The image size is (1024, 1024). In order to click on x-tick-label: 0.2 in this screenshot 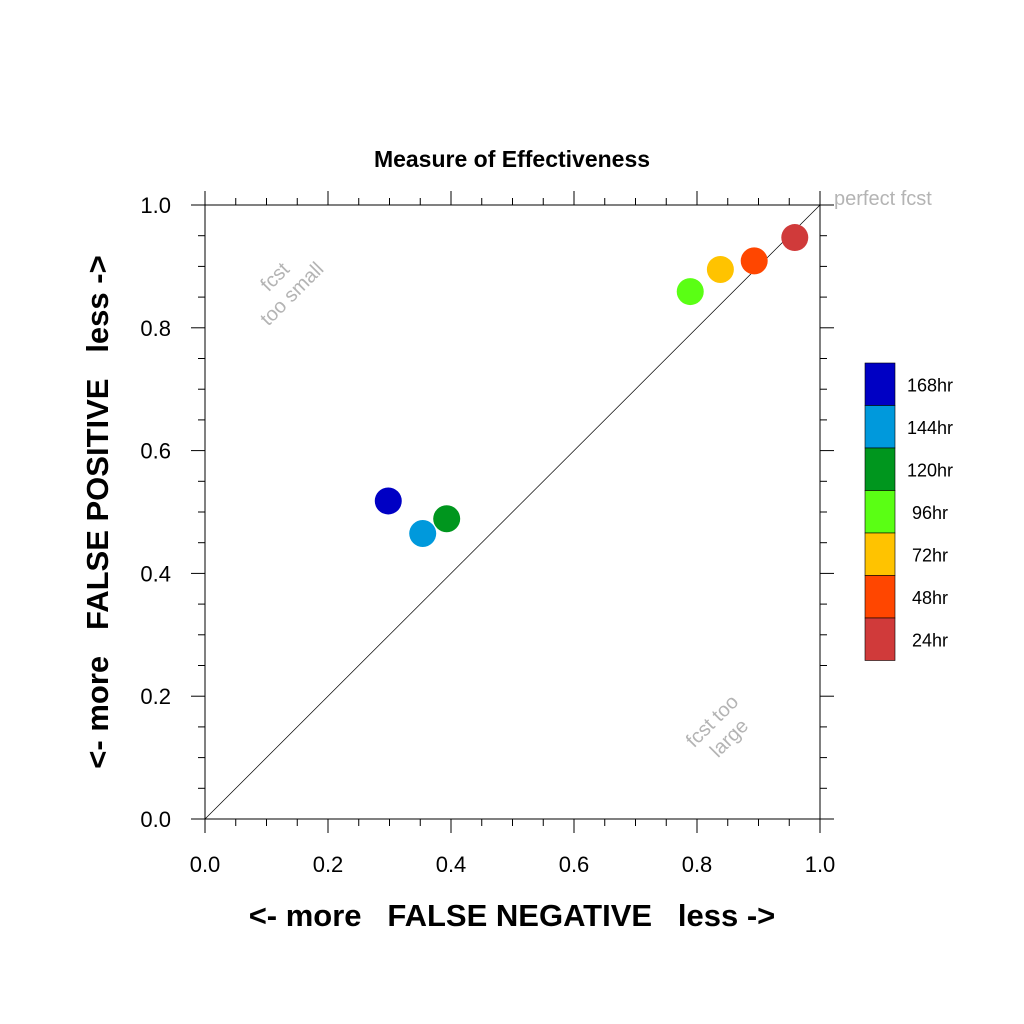, I will do `click(328, 864)`.